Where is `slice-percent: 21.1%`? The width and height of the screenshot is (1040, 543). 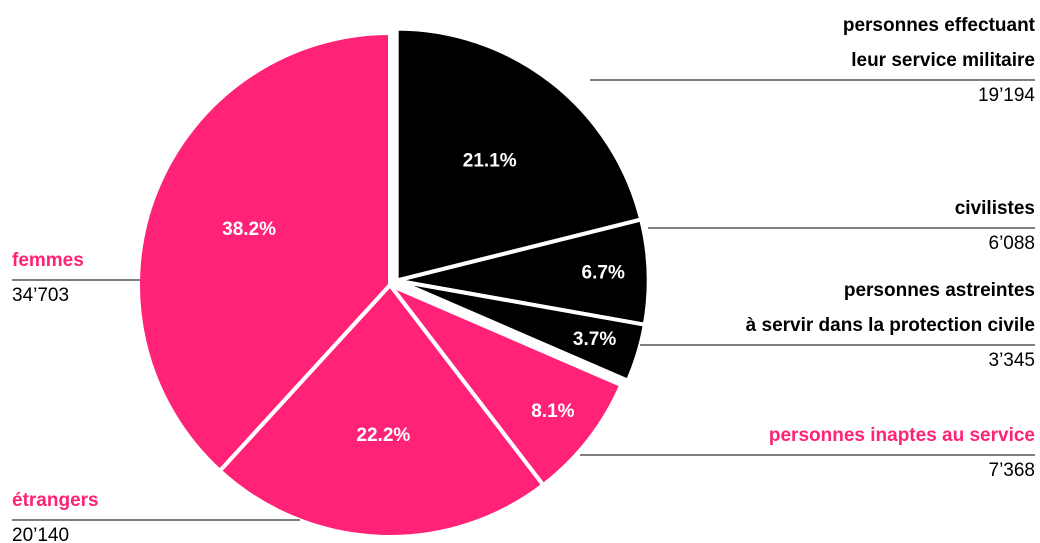 slice-percent: 21.1% is located at coordinates (490, 160).